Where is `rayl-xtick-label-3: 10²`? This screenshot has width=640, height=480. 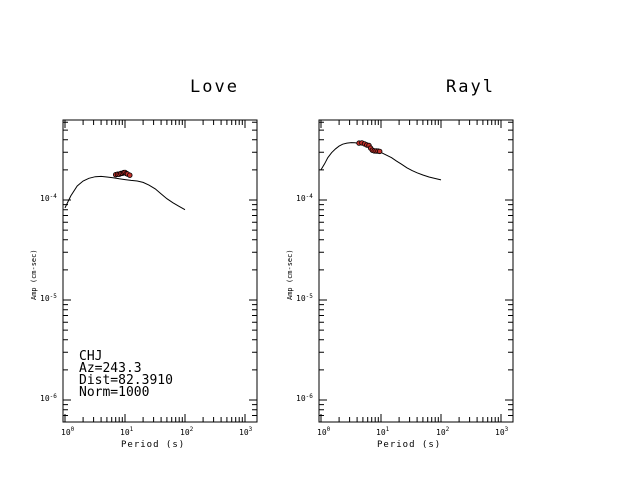 rayl-xtick-label-3: 10² is located at coordinates (443, 431).